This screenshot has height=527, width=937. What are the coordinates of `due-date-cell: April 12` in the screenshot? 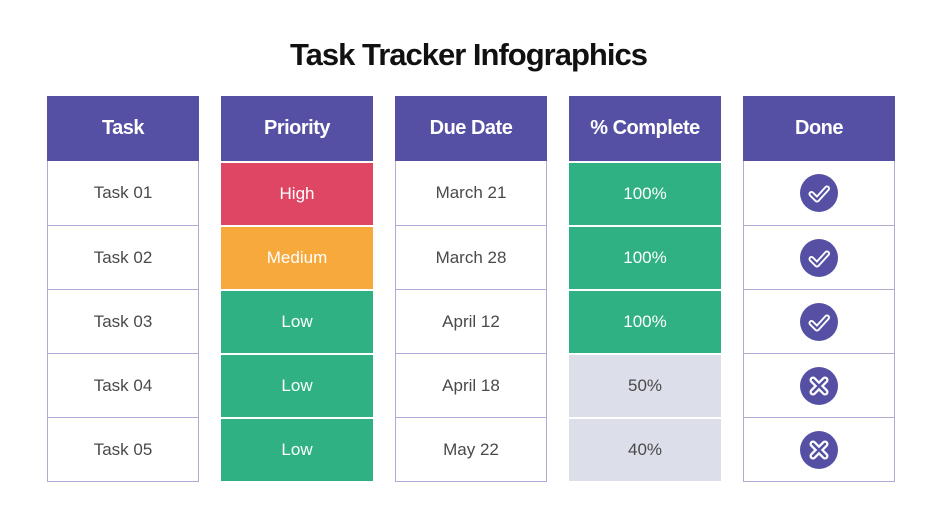 It's located at (471, 321).